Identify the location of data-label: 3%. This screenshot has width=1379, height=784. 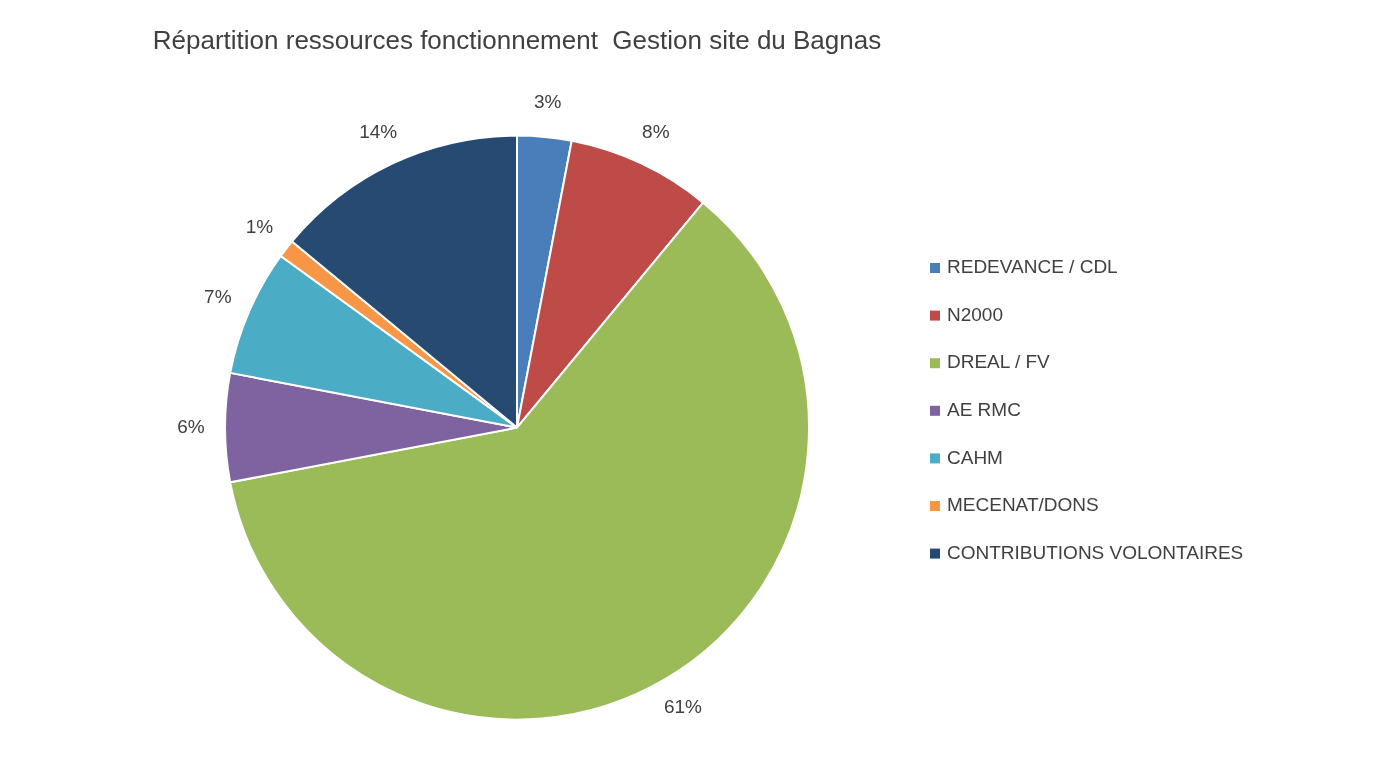
(547, 102).